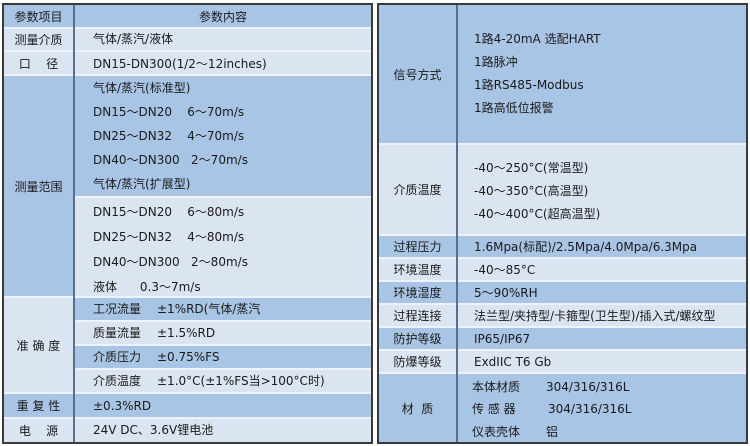 The width and height of the screenshot is (750, 446). What do you see at coordinates (241, 381) in the screenshot?
I see `accuracy-value: ±1.0°C(±1%FS当>100°C时)` at bounding box center [241, 381].